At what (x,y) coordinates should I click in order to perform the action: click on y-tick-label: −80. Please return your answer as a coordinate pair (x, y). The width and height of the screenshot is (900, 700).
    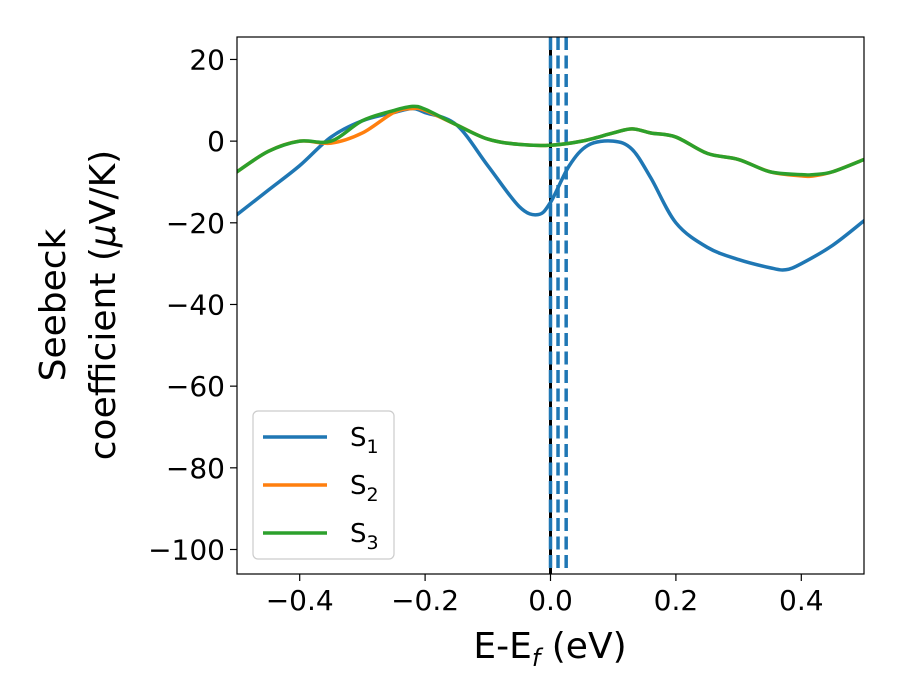
    Looking at the image, I should click on (195, 468).